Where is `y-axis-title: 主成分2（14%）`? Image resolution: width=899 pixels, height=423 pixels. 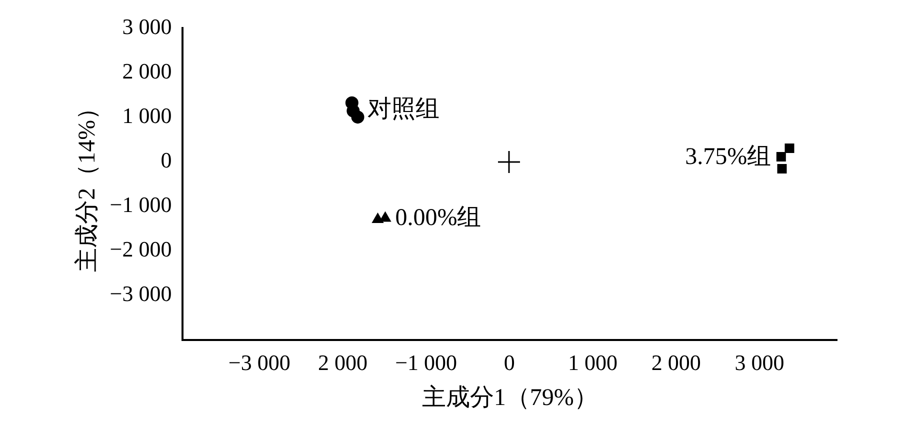 y-axis-title: 主成分2（14%） is located at coordinates (87, 184).